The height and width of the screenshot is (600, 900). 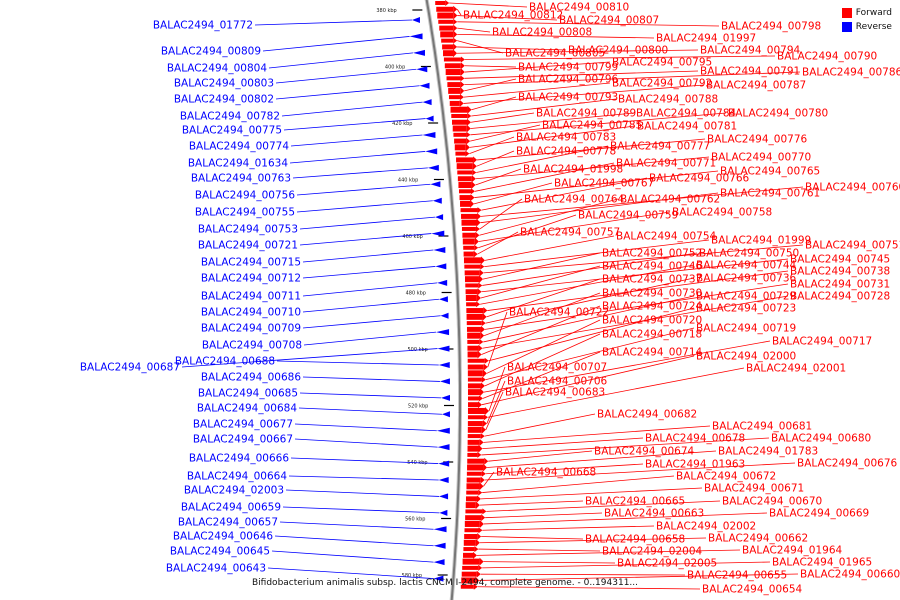 I want to click on forward-gene-label: BALAC2494_00777, so click(x=660, y=147).